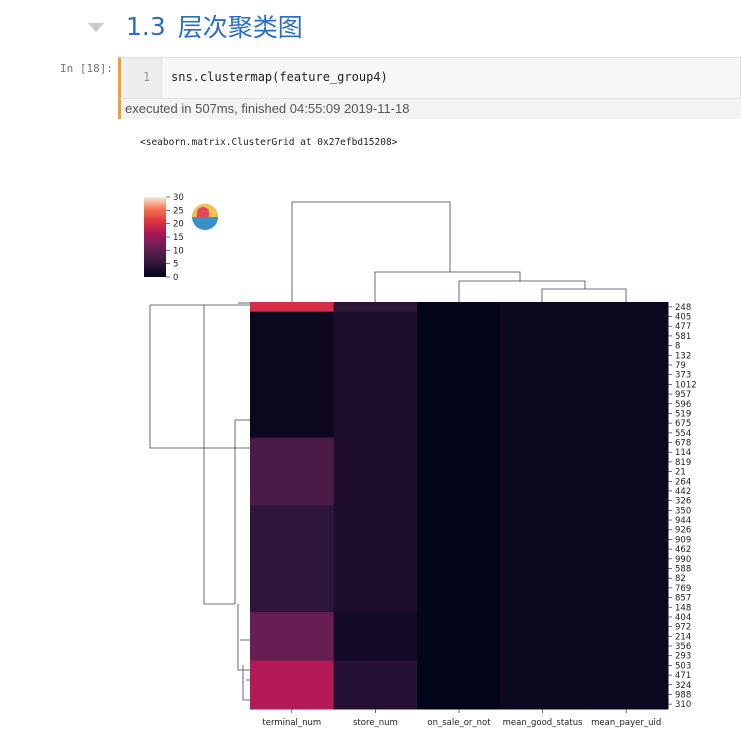 The image size is (741, 735). What do you see at coordinates (375, 723) in the screenshot?
I see `column-tick-label: store_num` at bounding box center [375, 723].